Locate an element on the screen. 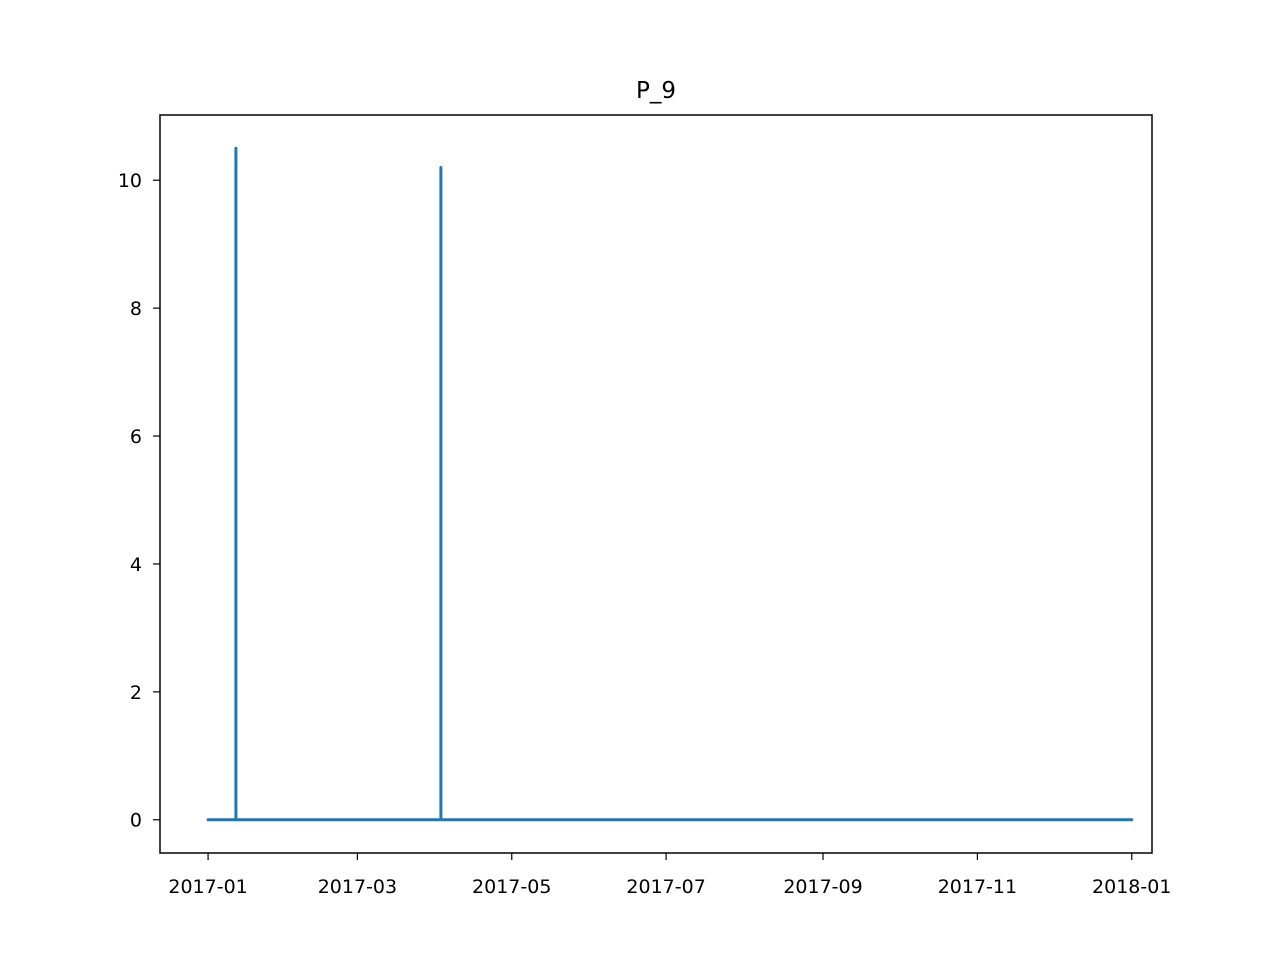 The height and width of the screenshot is (960, 1280). x-tick-label: 2017-07 is located at coordinates (665, 887).